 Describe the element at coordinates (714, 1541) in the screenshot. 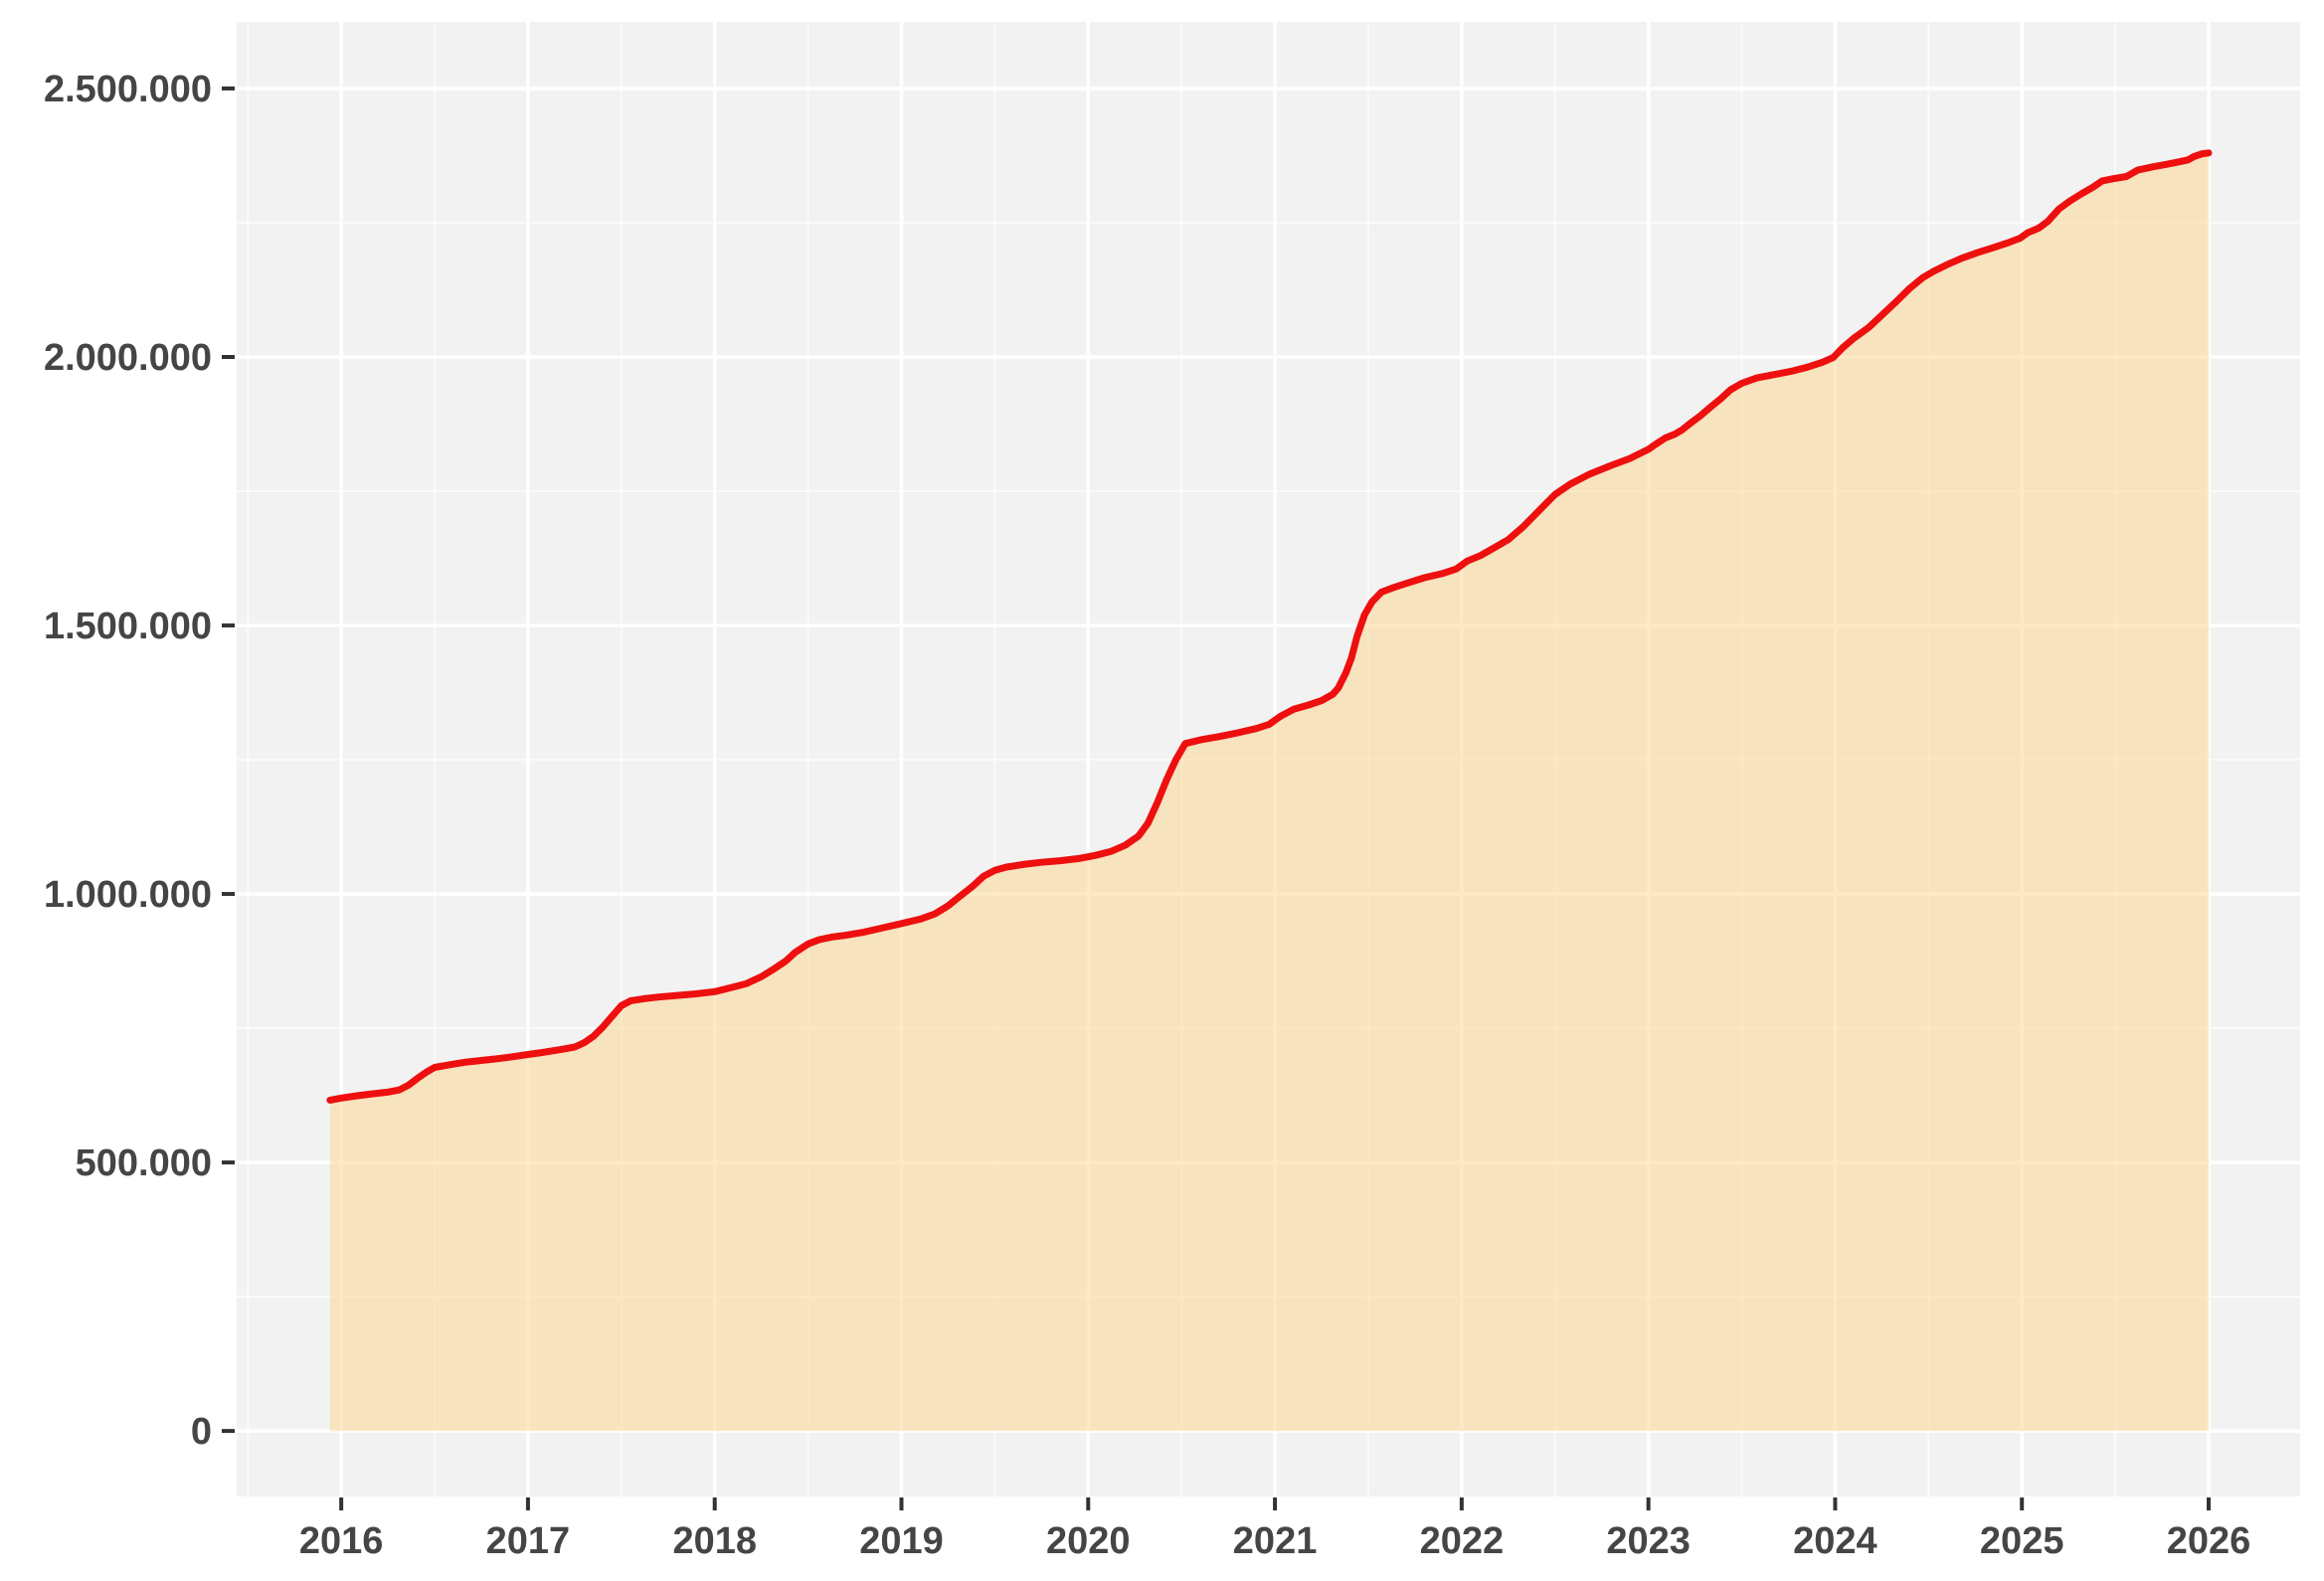

I see `x-tick-label: 2018` at that location.